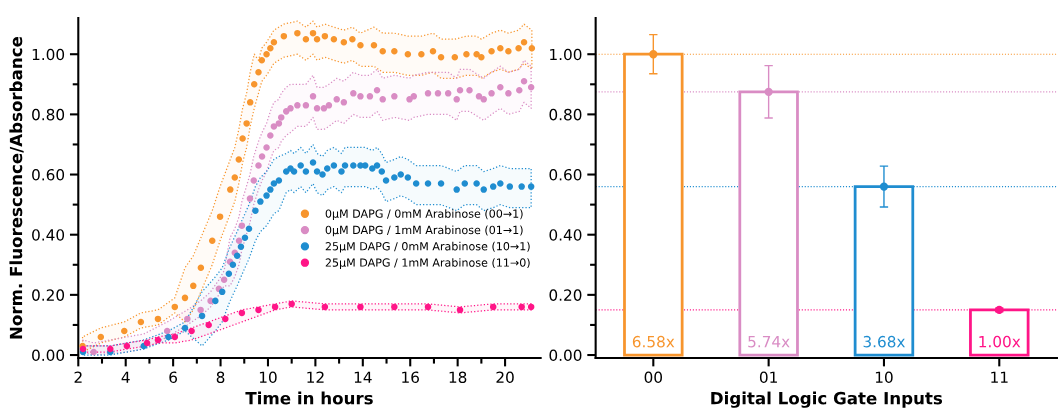 Image resolution: width=1058 pixels, height=412 pixels. I want to click on x-tick-label: 16, so click(410, 377).